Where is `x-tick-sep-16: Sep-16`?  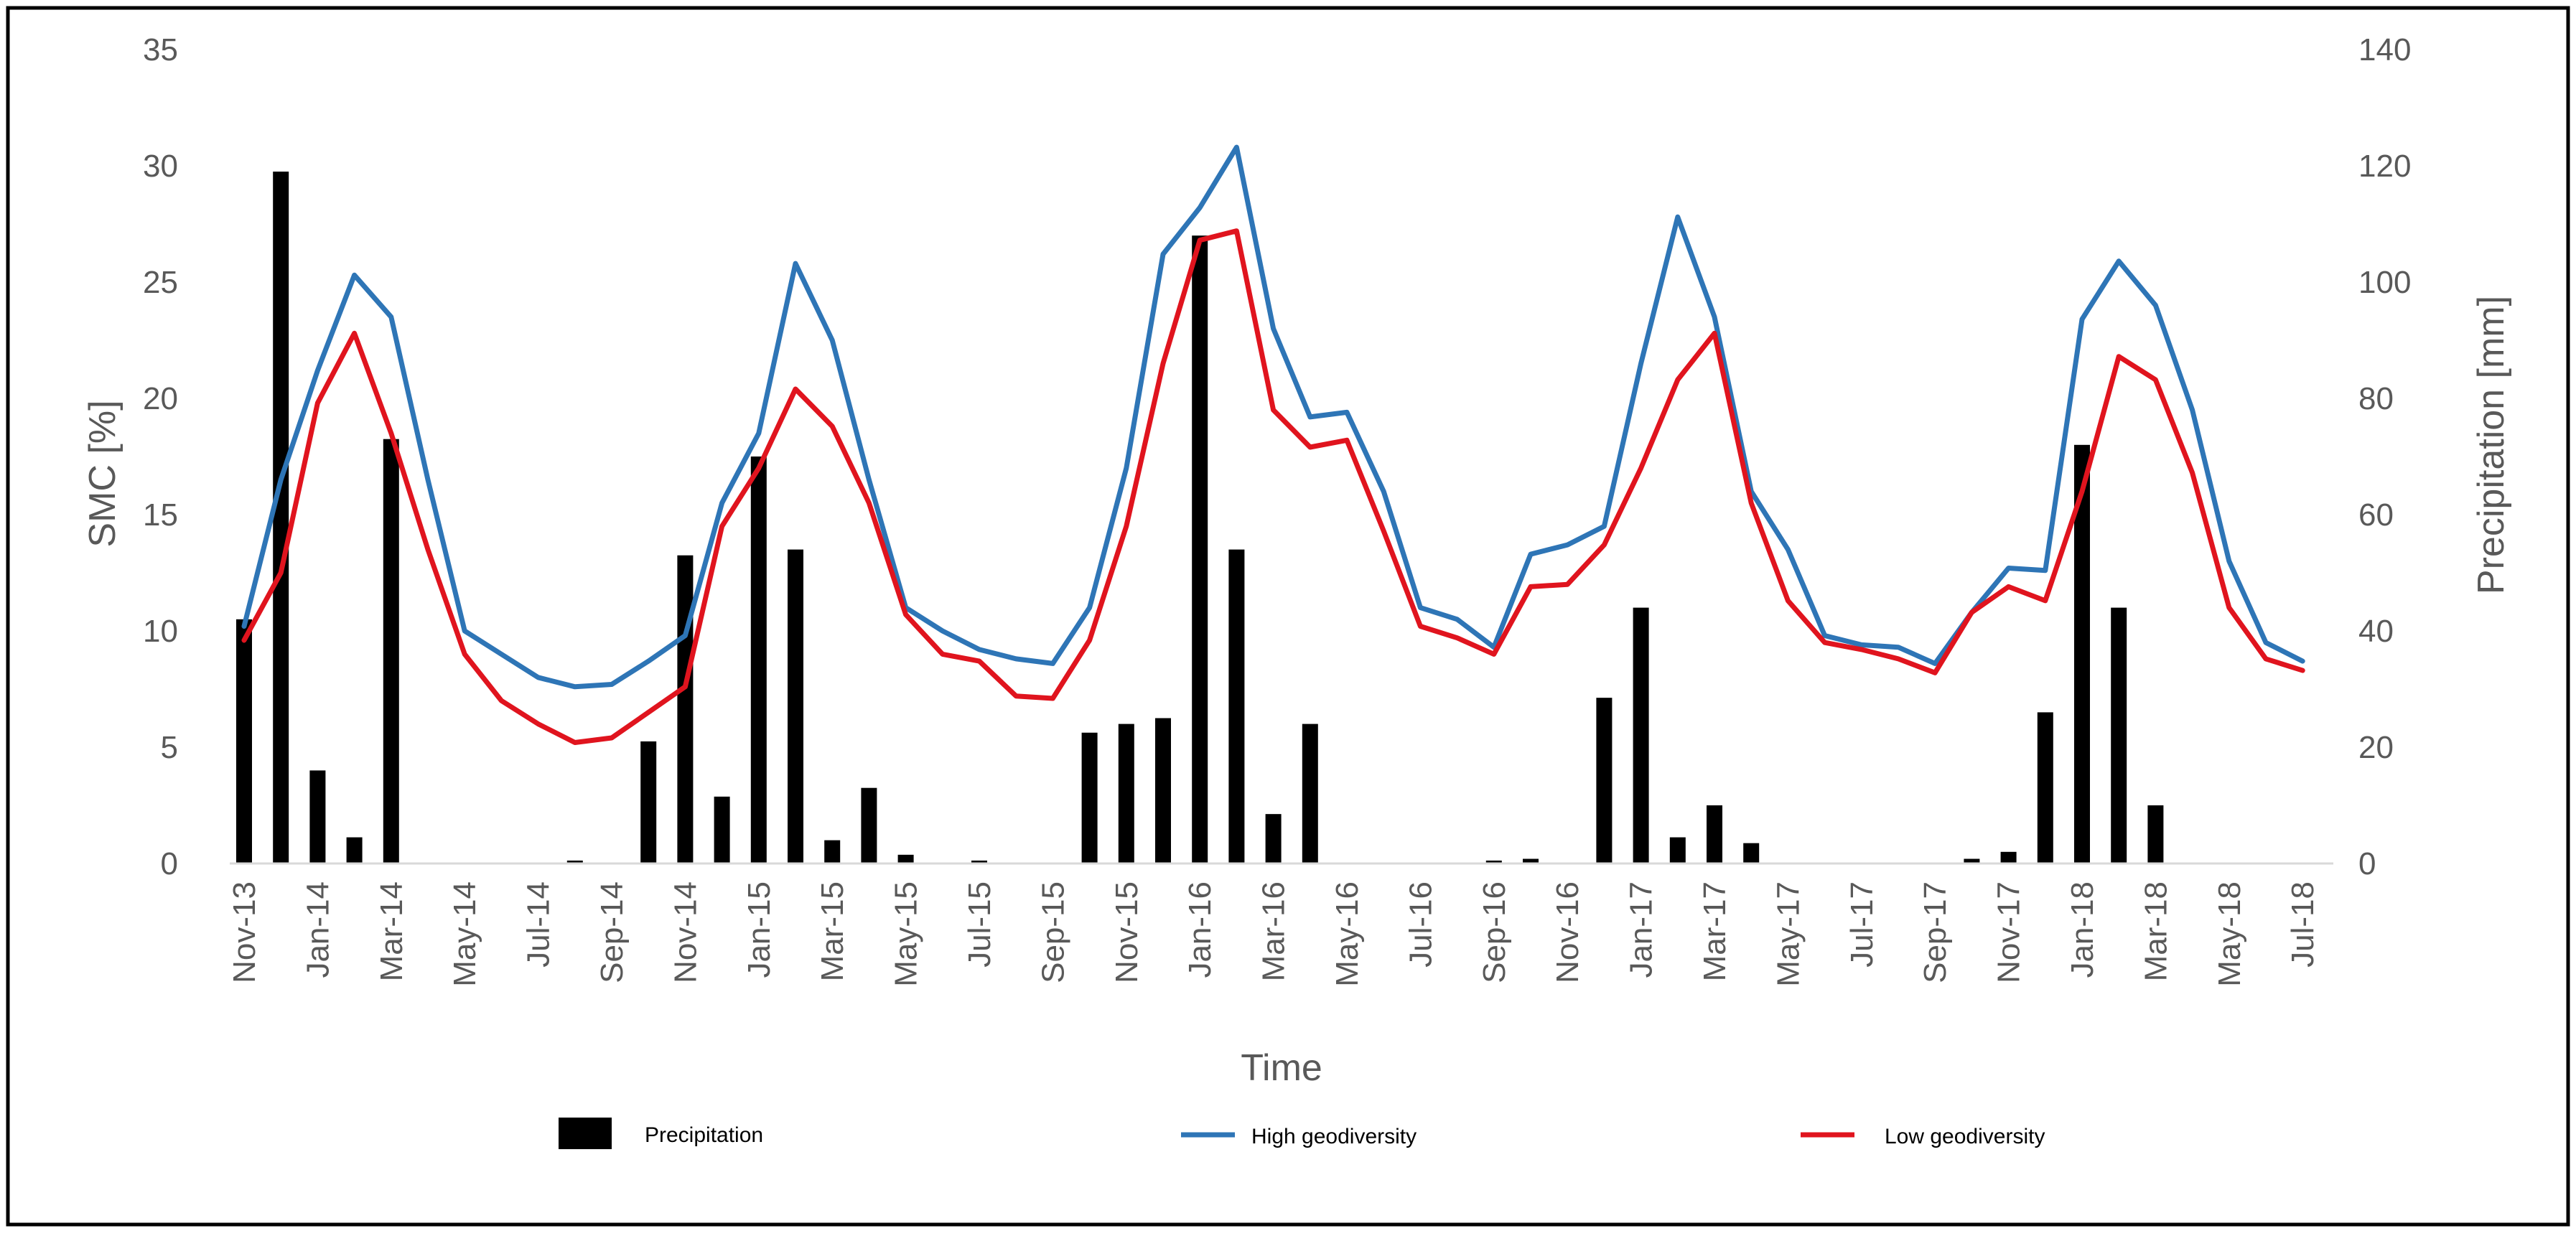
x-tick-sep-16: Sep-16 is located at coordinates (1494, 932).